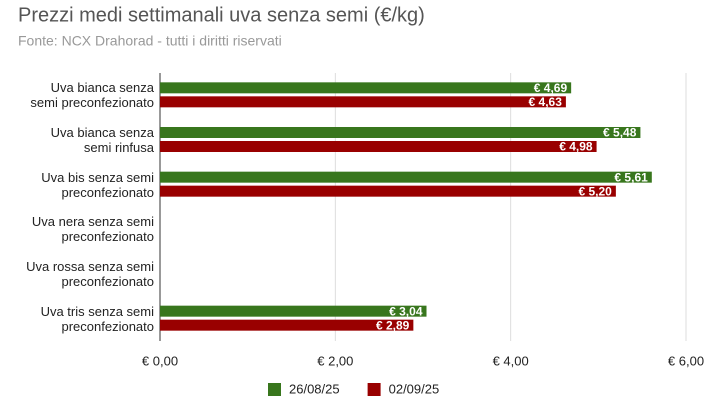 The height and width of the screenshot is (401, 712). I want to click on y-tick-label: Uva bis senza semi preconfezionato, so click(97, 184).